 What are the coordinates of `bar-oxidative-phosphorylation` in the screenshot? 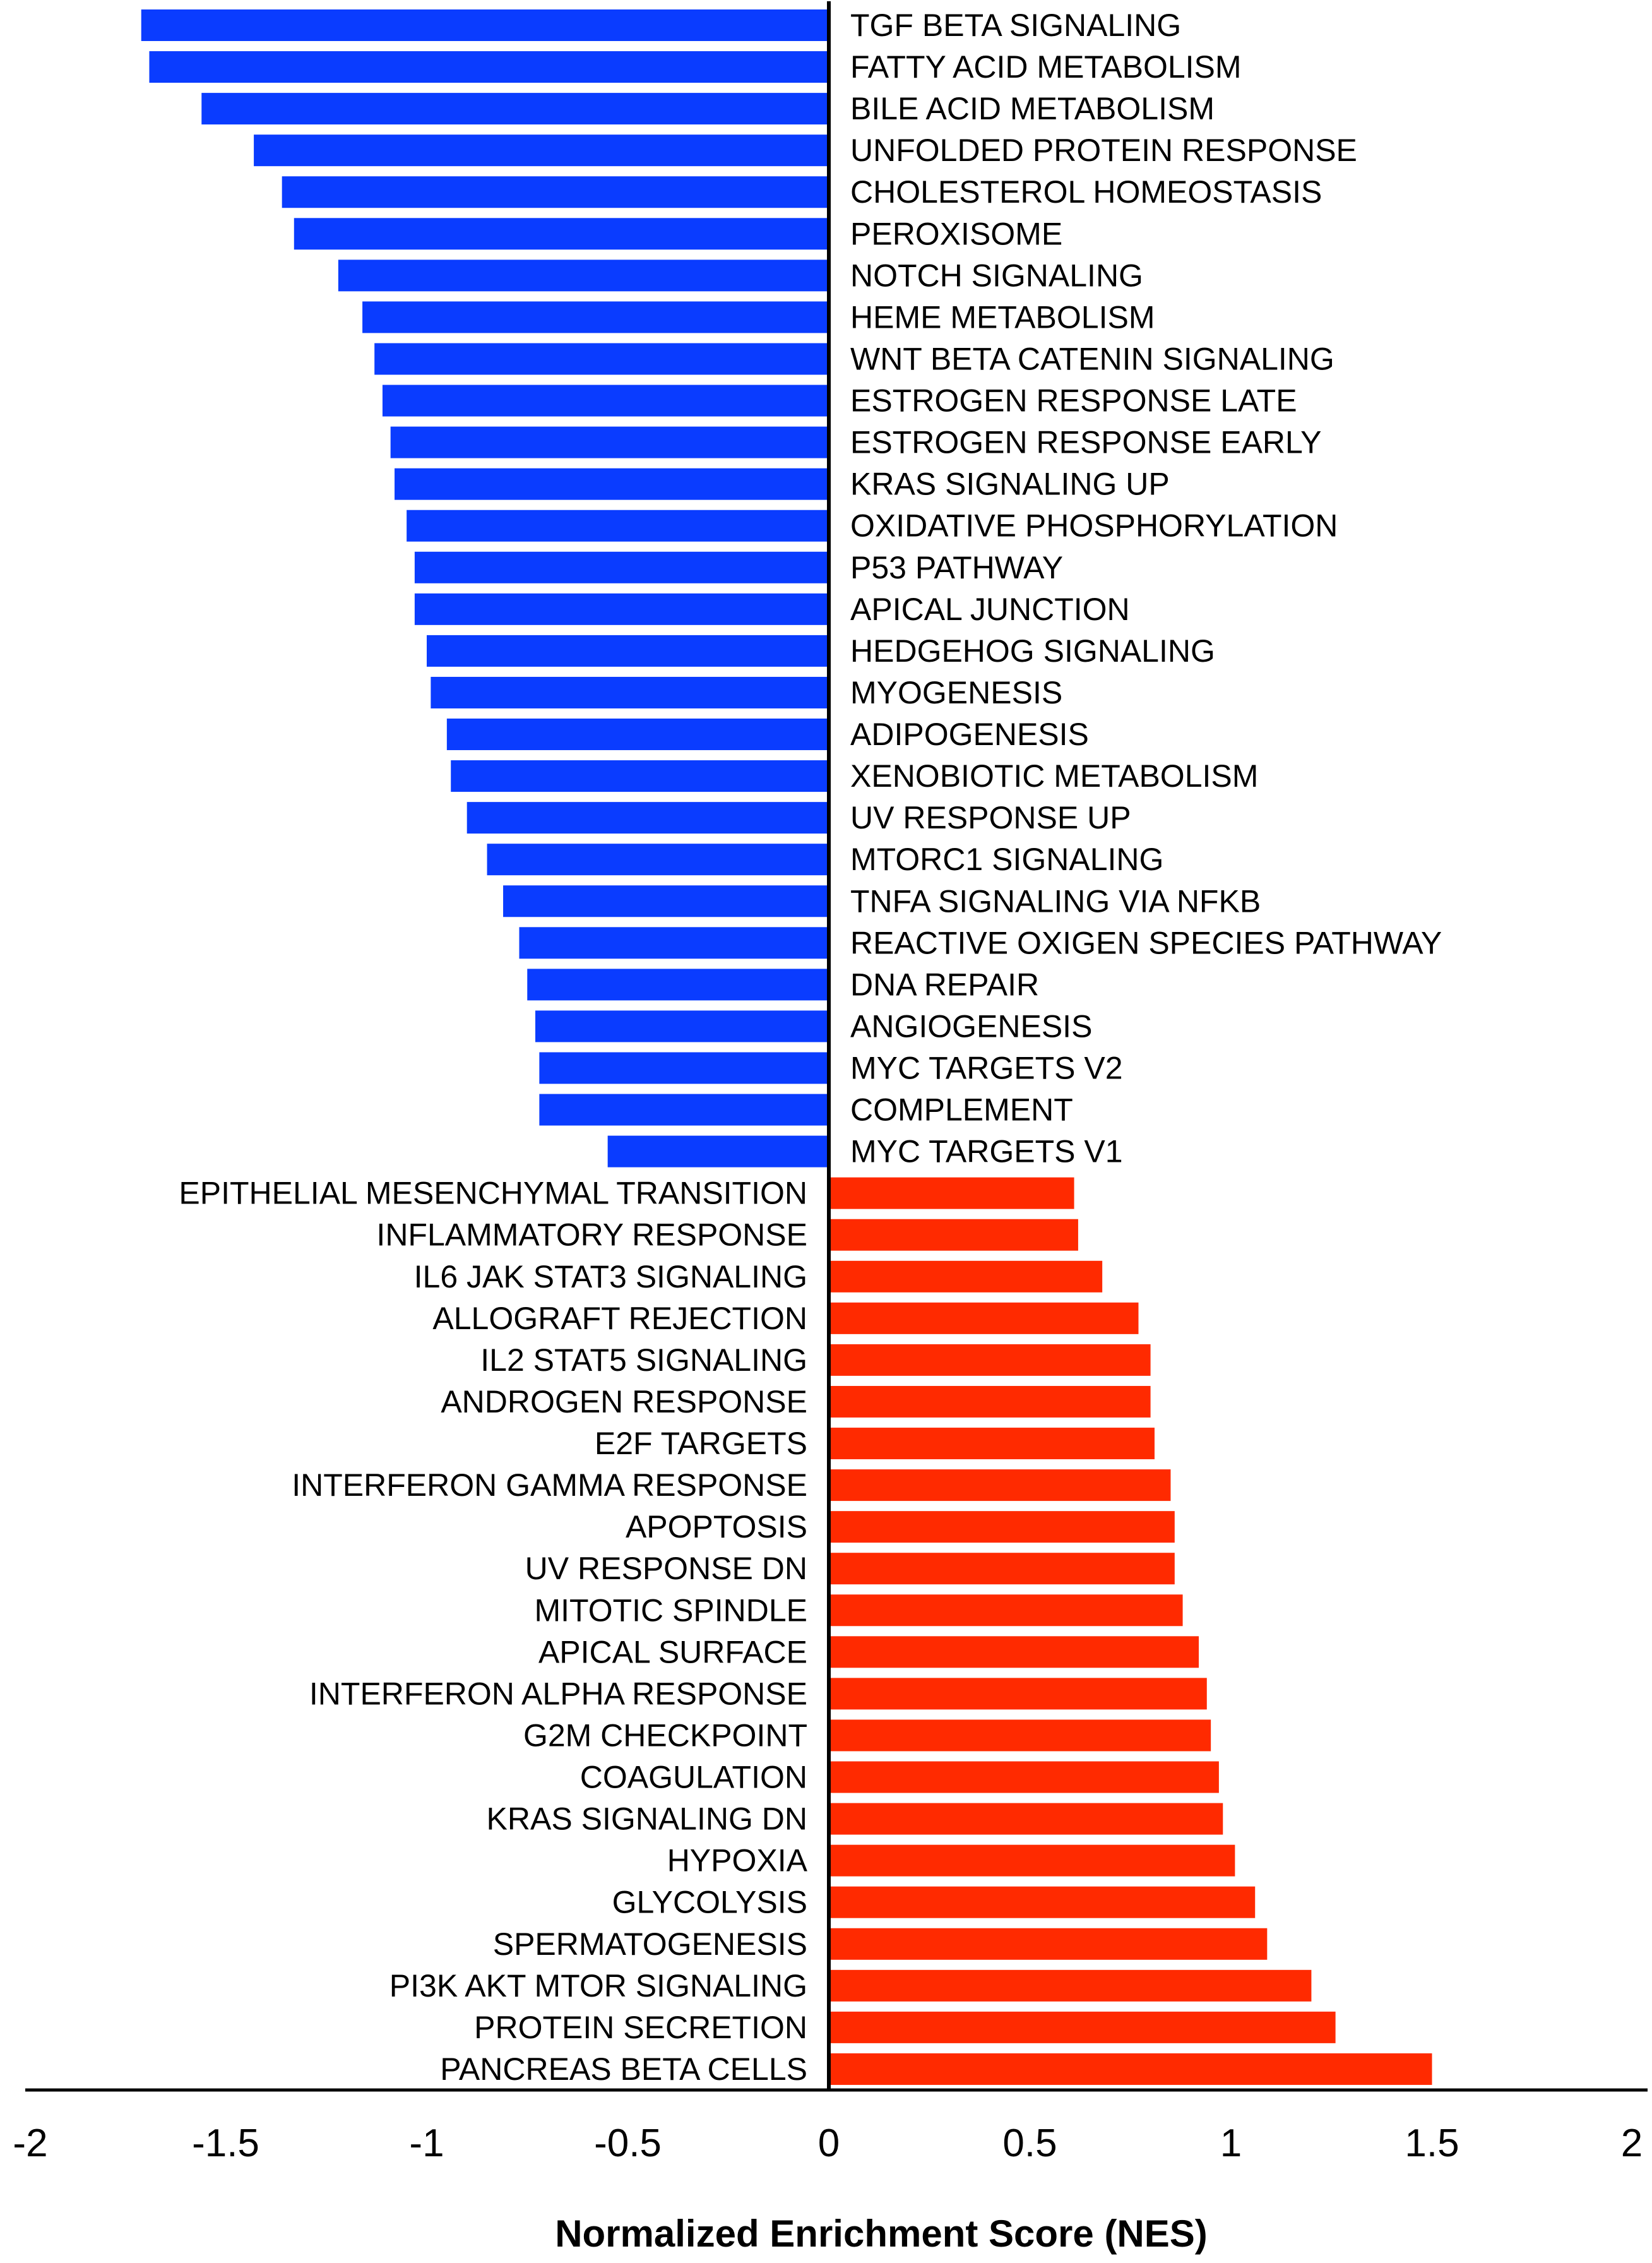 It's located at (618, 526).